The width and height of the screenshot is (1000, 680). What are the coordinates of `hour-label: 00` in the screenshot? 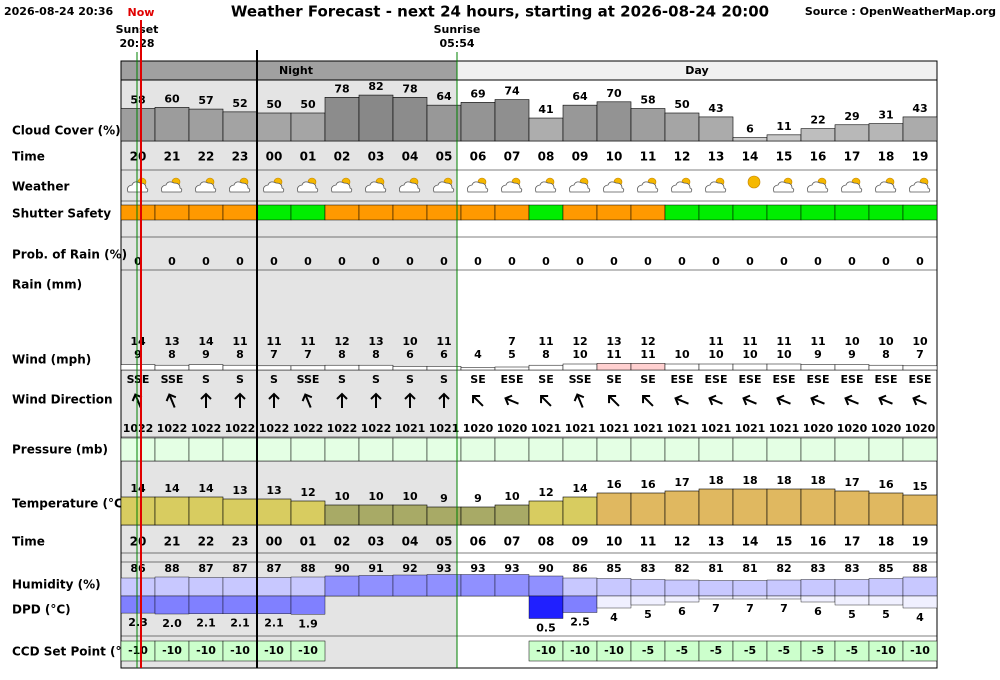 It's located at (274, 542).